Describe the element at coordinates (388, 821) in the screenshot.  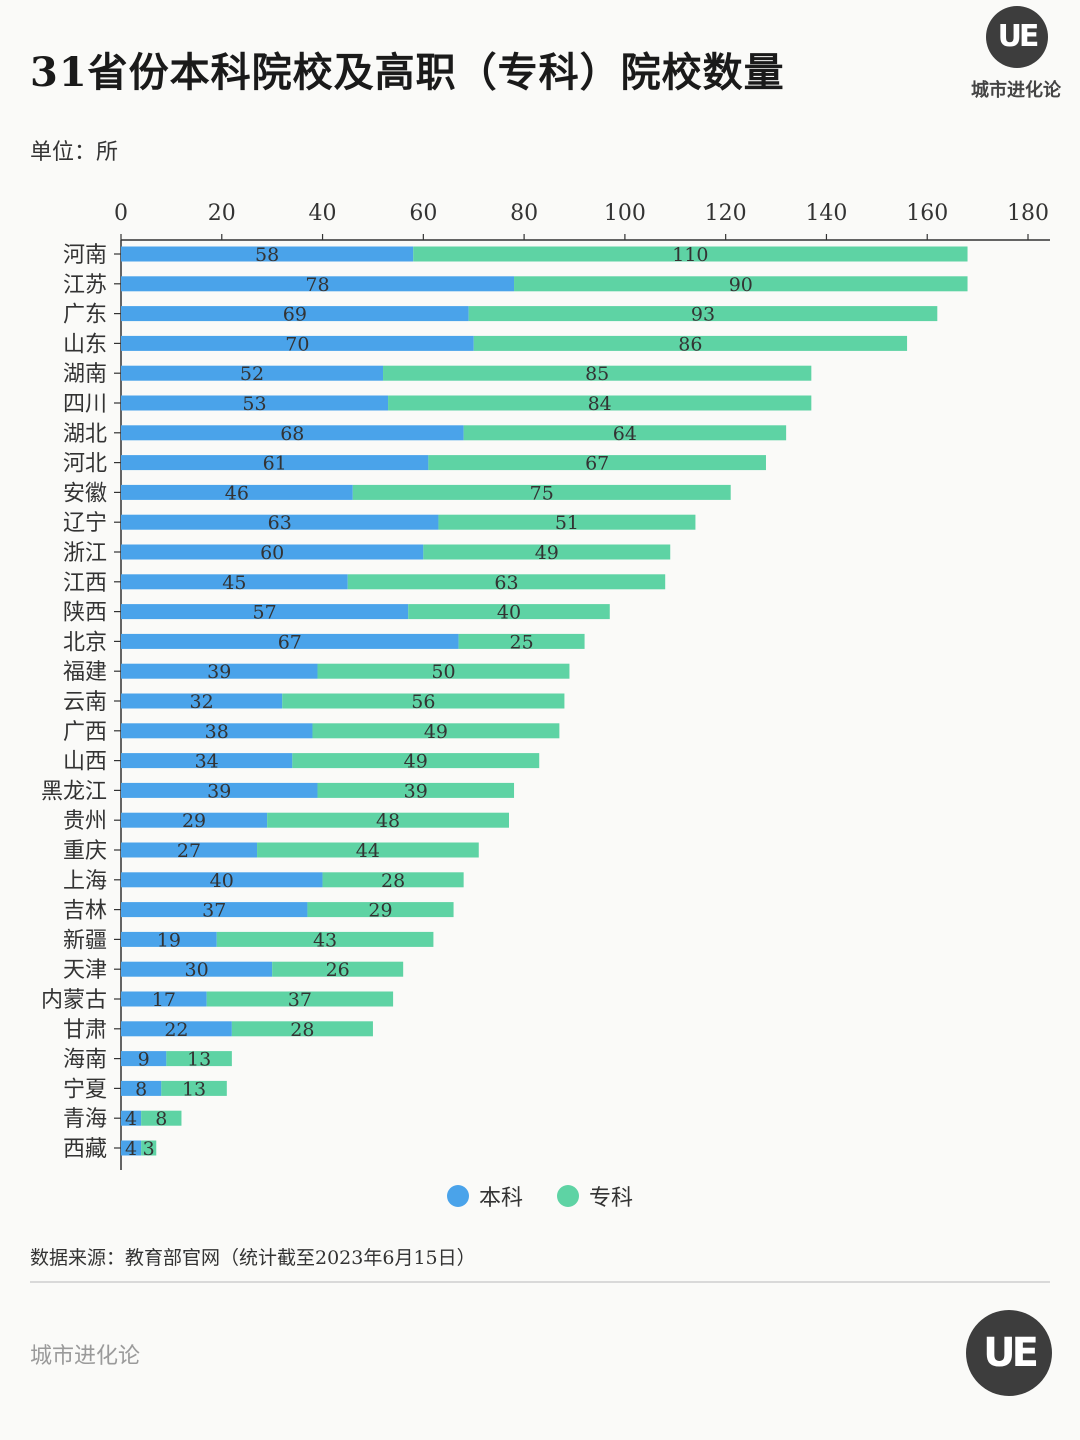
I see `data-label-vocational: 48` at that location.